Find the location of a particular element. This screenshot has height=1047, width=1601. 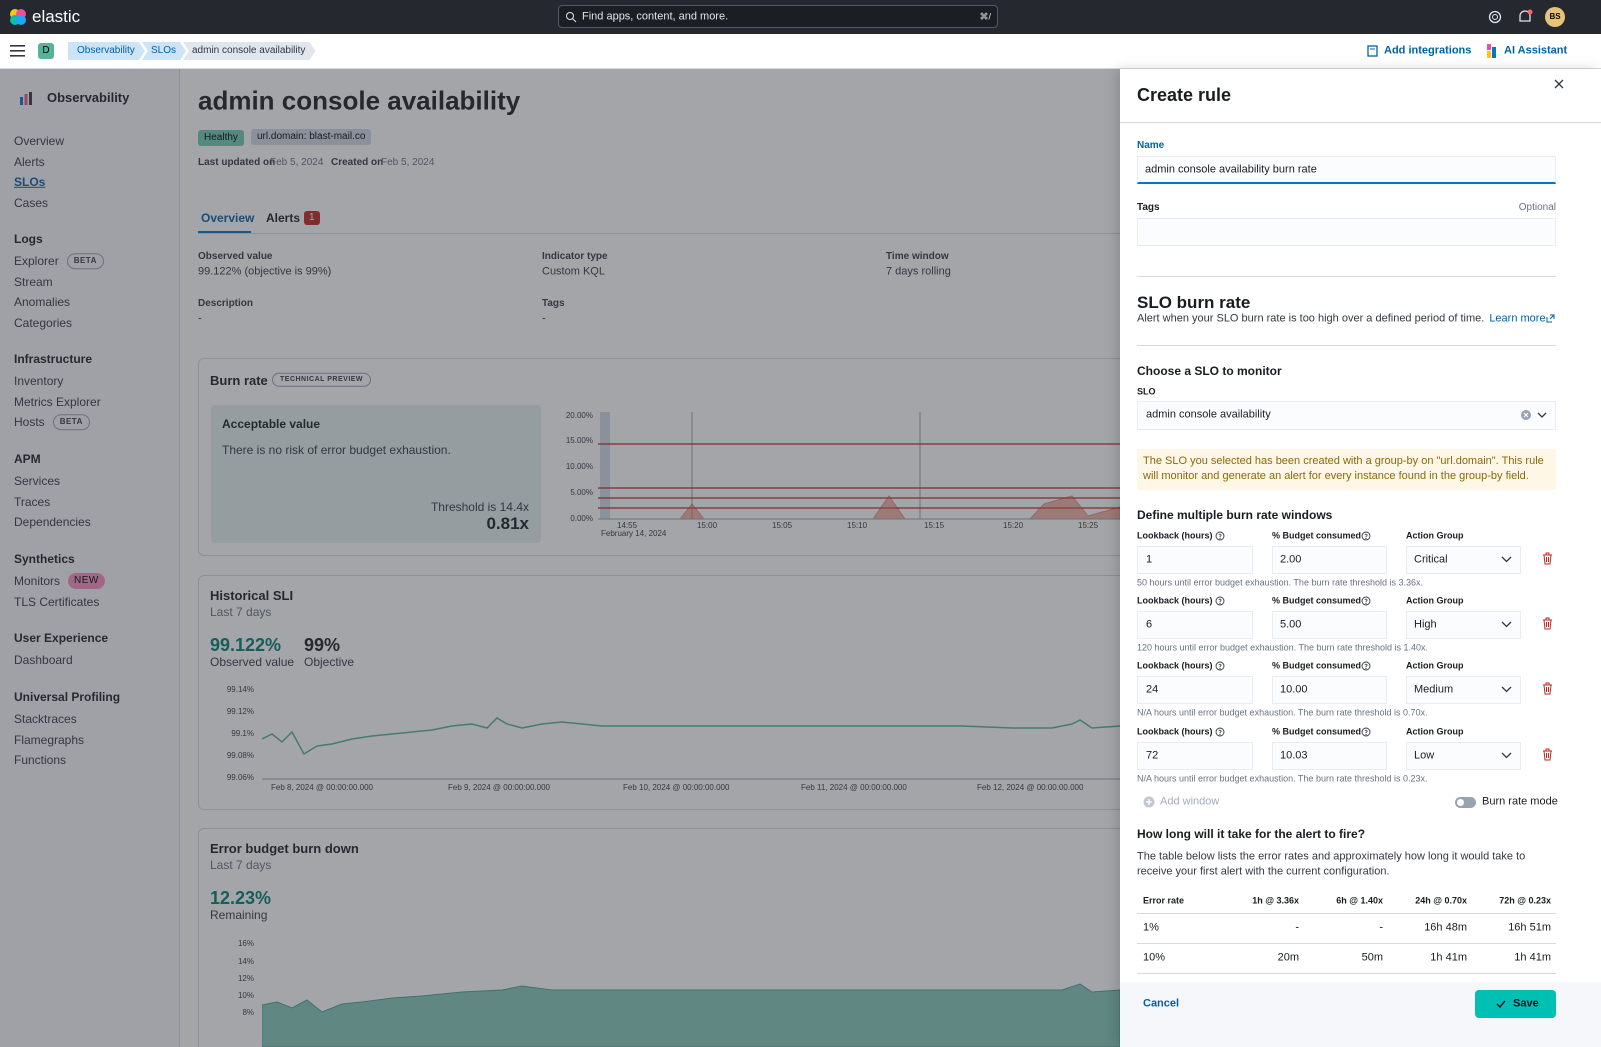

chevron is located at coordinates (1506, 689).